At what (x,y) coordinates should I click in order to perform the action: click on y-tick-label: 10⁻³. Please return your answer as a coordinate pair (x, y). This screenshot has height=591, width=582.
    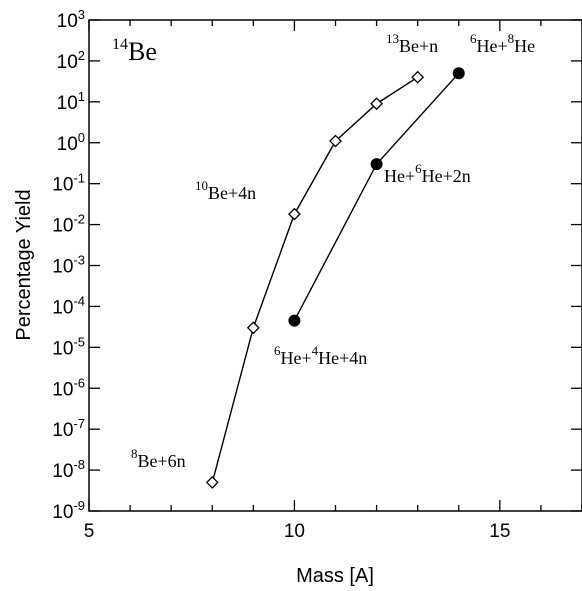
    Looking at the image, I should click on (68, 265).